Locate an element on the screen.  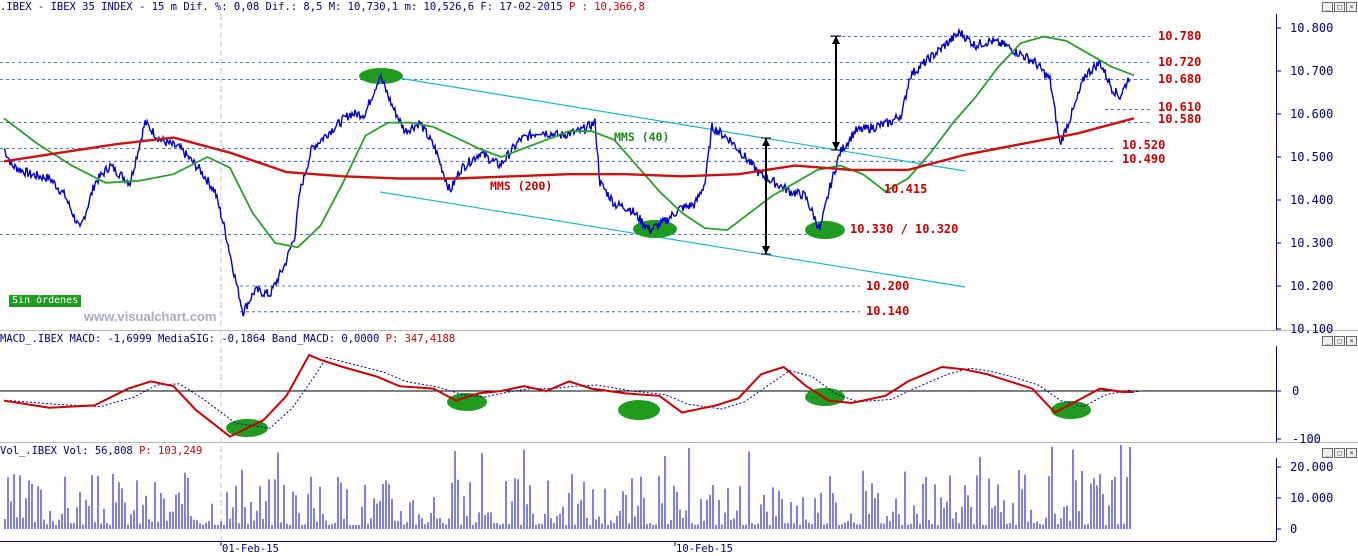
level-label-10610: 10.610 is located at coordinates (1179, 107).